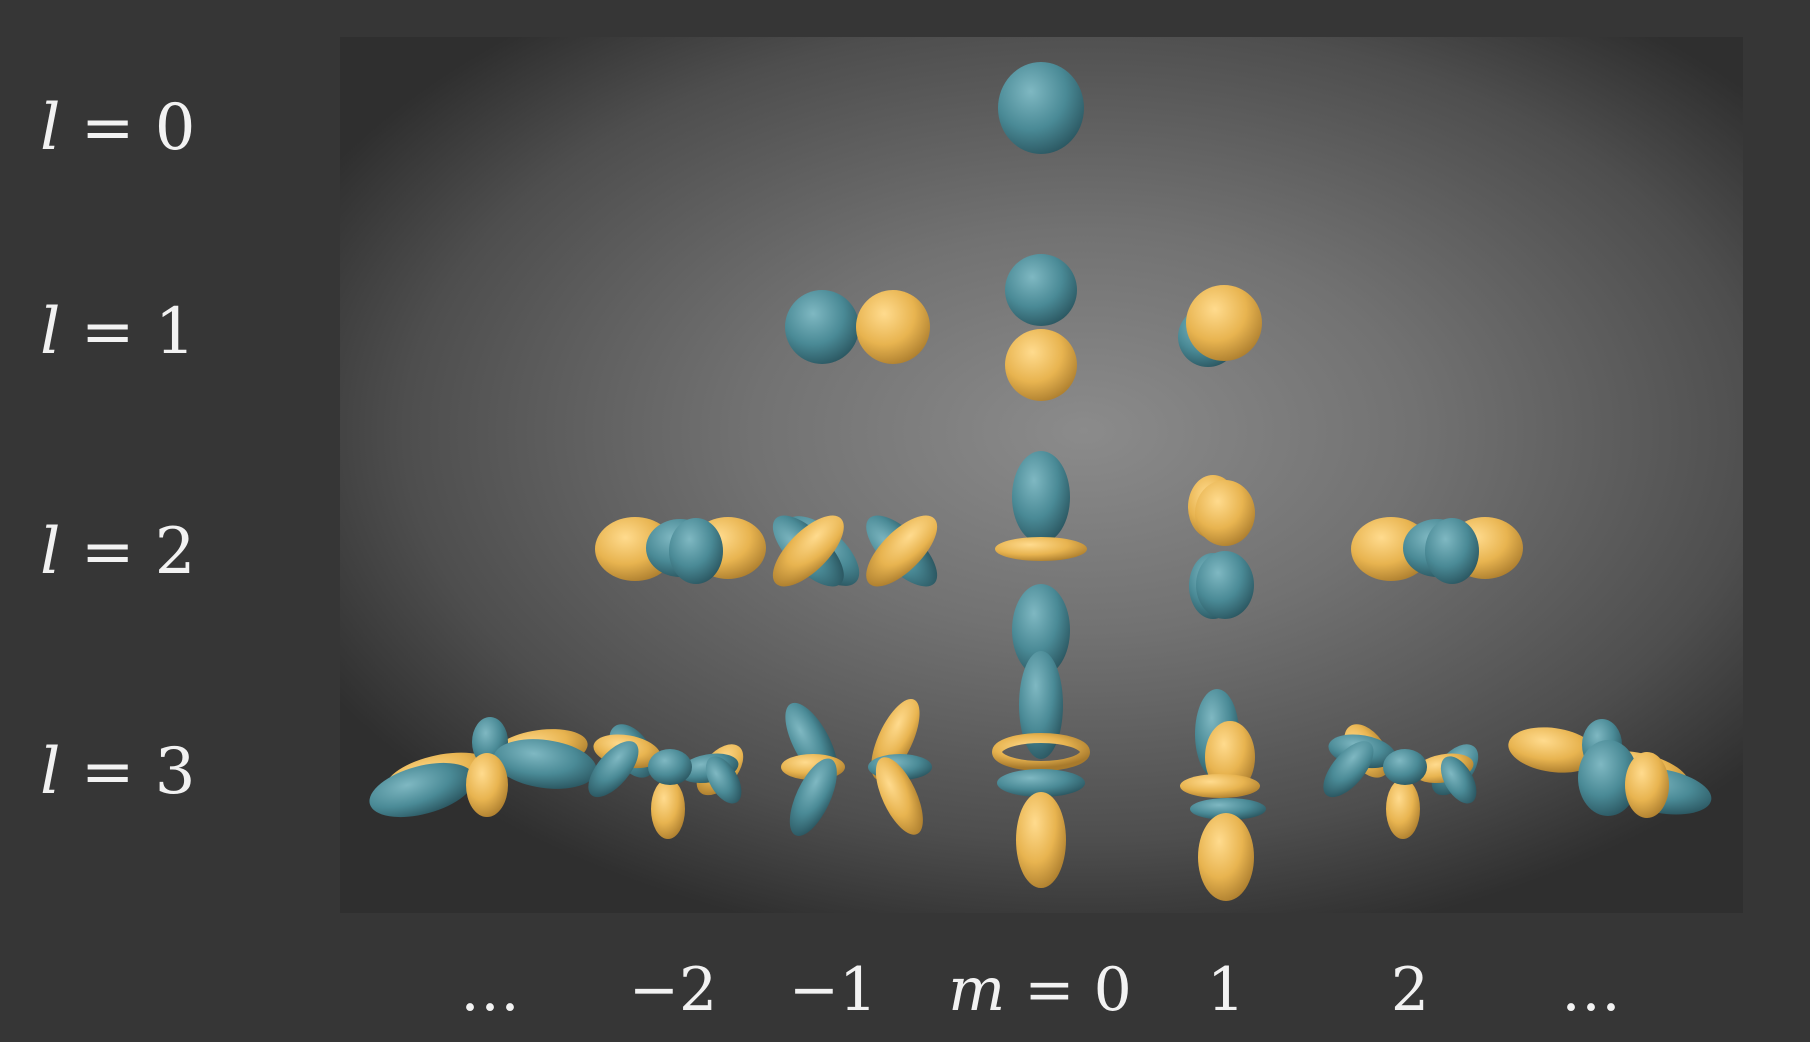 This screenshot has width=1810, height=1042. Describe the element at coordinates (1221, 547) in the screenshot. I see `orbital-l2-m1` at that location.